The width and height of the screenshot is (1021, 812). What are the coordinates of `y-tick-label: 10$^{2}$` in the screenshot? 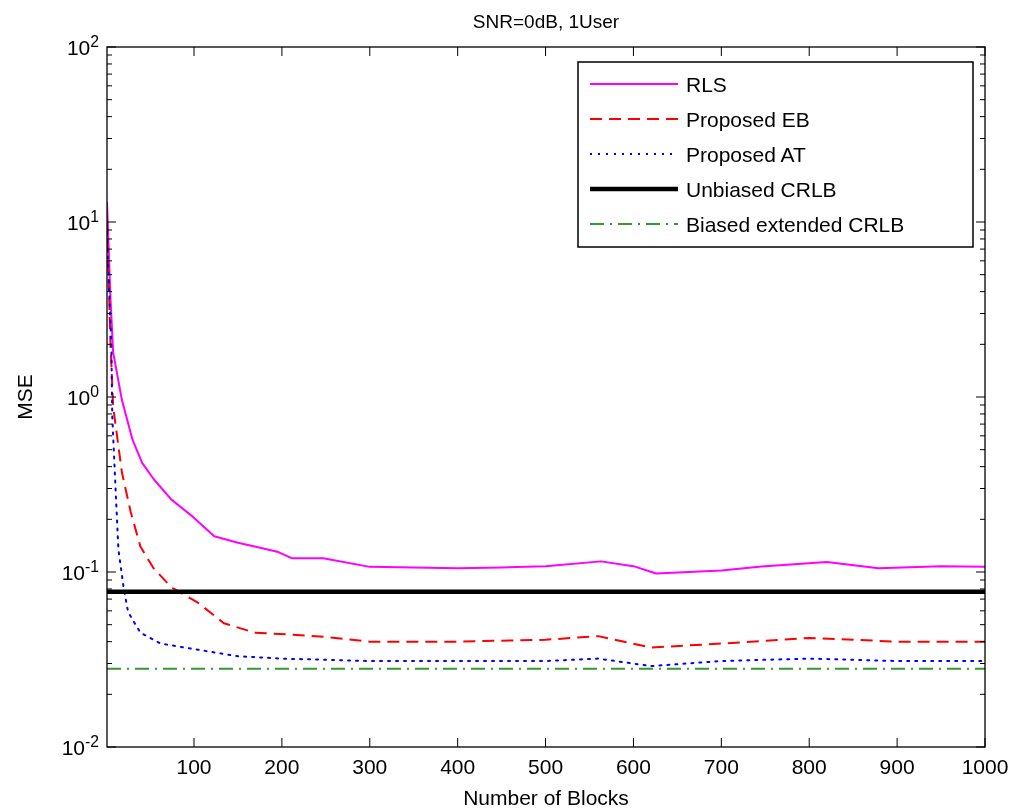 It's located at (82, 45).